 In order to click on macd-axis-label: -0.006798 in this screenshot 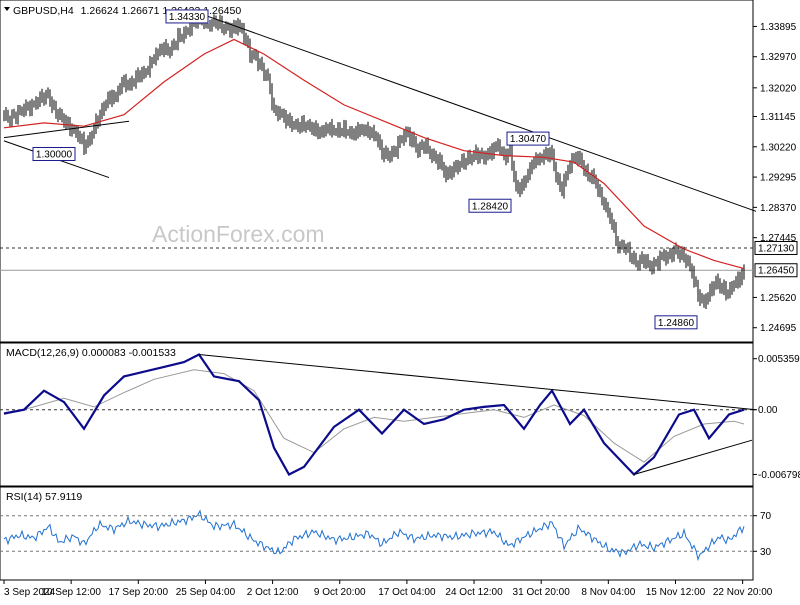, I will do `click(779, 475)`.